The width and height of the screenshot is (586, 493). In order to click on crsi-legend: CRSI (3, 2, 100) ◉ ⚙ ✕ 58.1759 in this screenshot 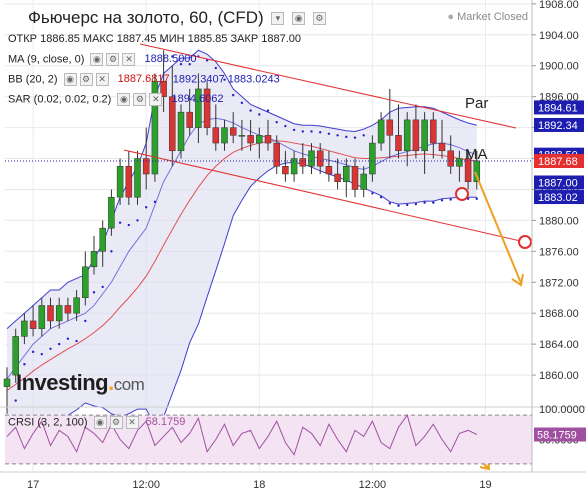, I will do `click(96, 422)`.